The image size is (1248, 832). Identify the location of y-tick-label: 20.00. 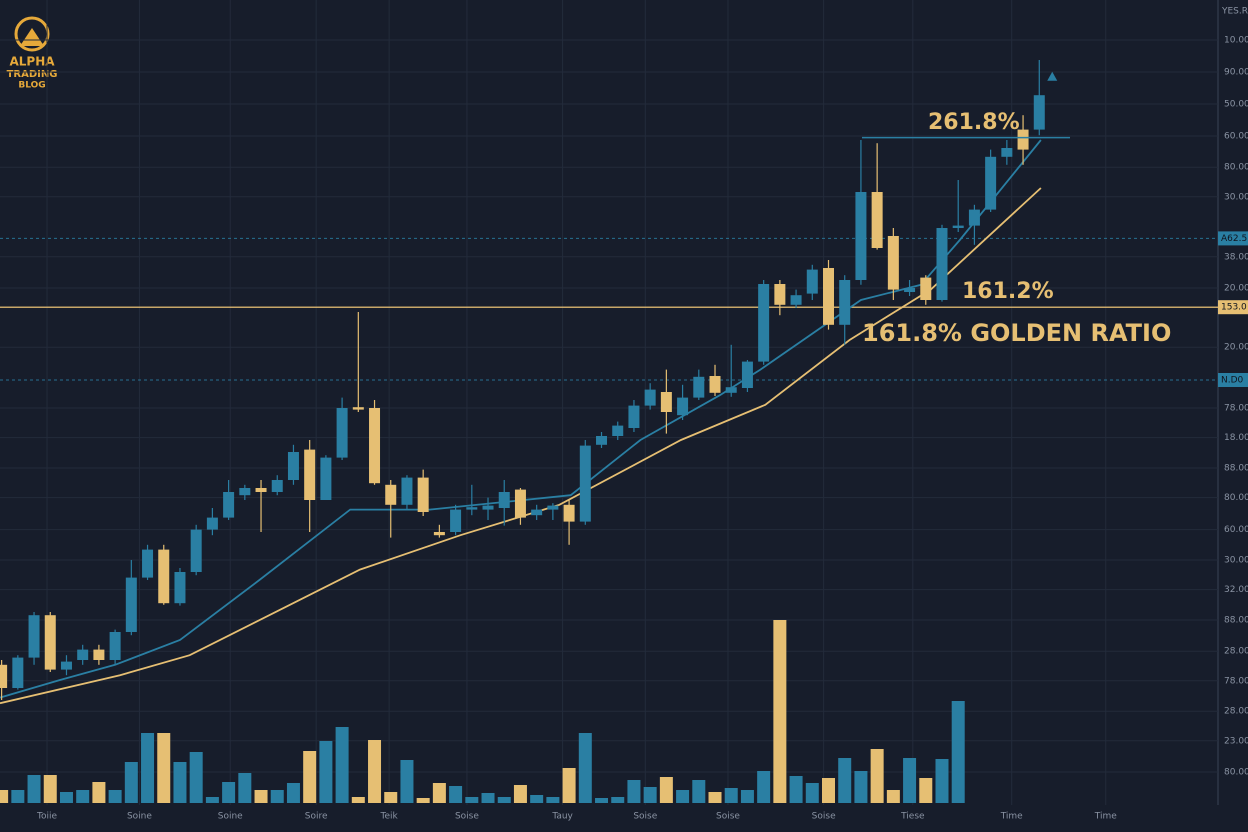
(1236, 289).